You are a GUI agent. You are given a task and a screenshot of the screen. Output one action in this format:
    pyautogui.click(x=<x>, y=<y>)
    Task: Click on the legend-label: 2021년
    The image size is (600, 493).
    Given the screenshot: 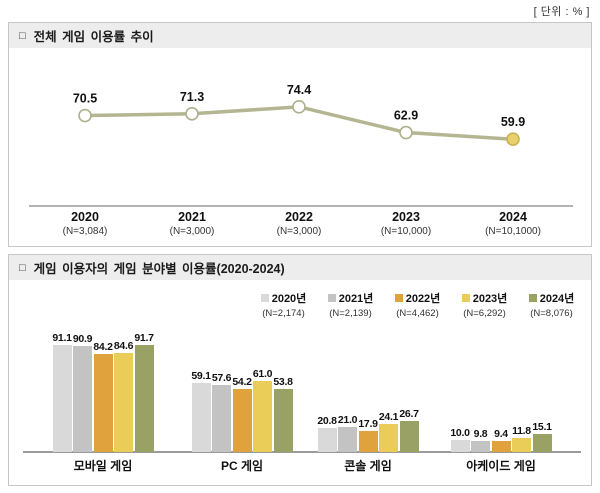 What is the action you would take?
    pyautogui.click(x=350, y=298)
    